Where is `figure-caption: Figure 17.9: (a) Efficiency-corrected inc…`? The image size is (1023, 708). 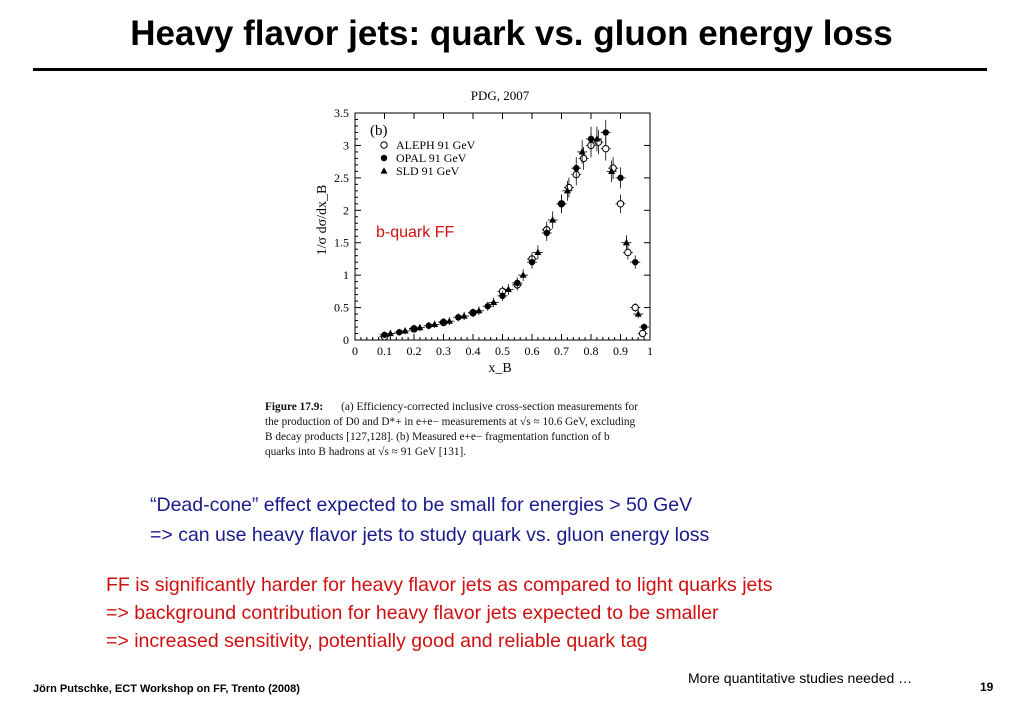 figure-caption: Figure 17.9: (a) Efficiency-corrected inc… is located at coordinates (490, 430).